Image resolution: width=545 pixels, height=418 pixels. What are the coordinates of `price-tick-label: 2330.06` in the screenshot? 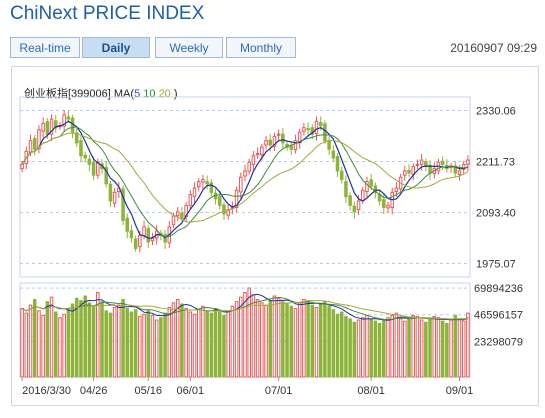 It's located at (496, 111).